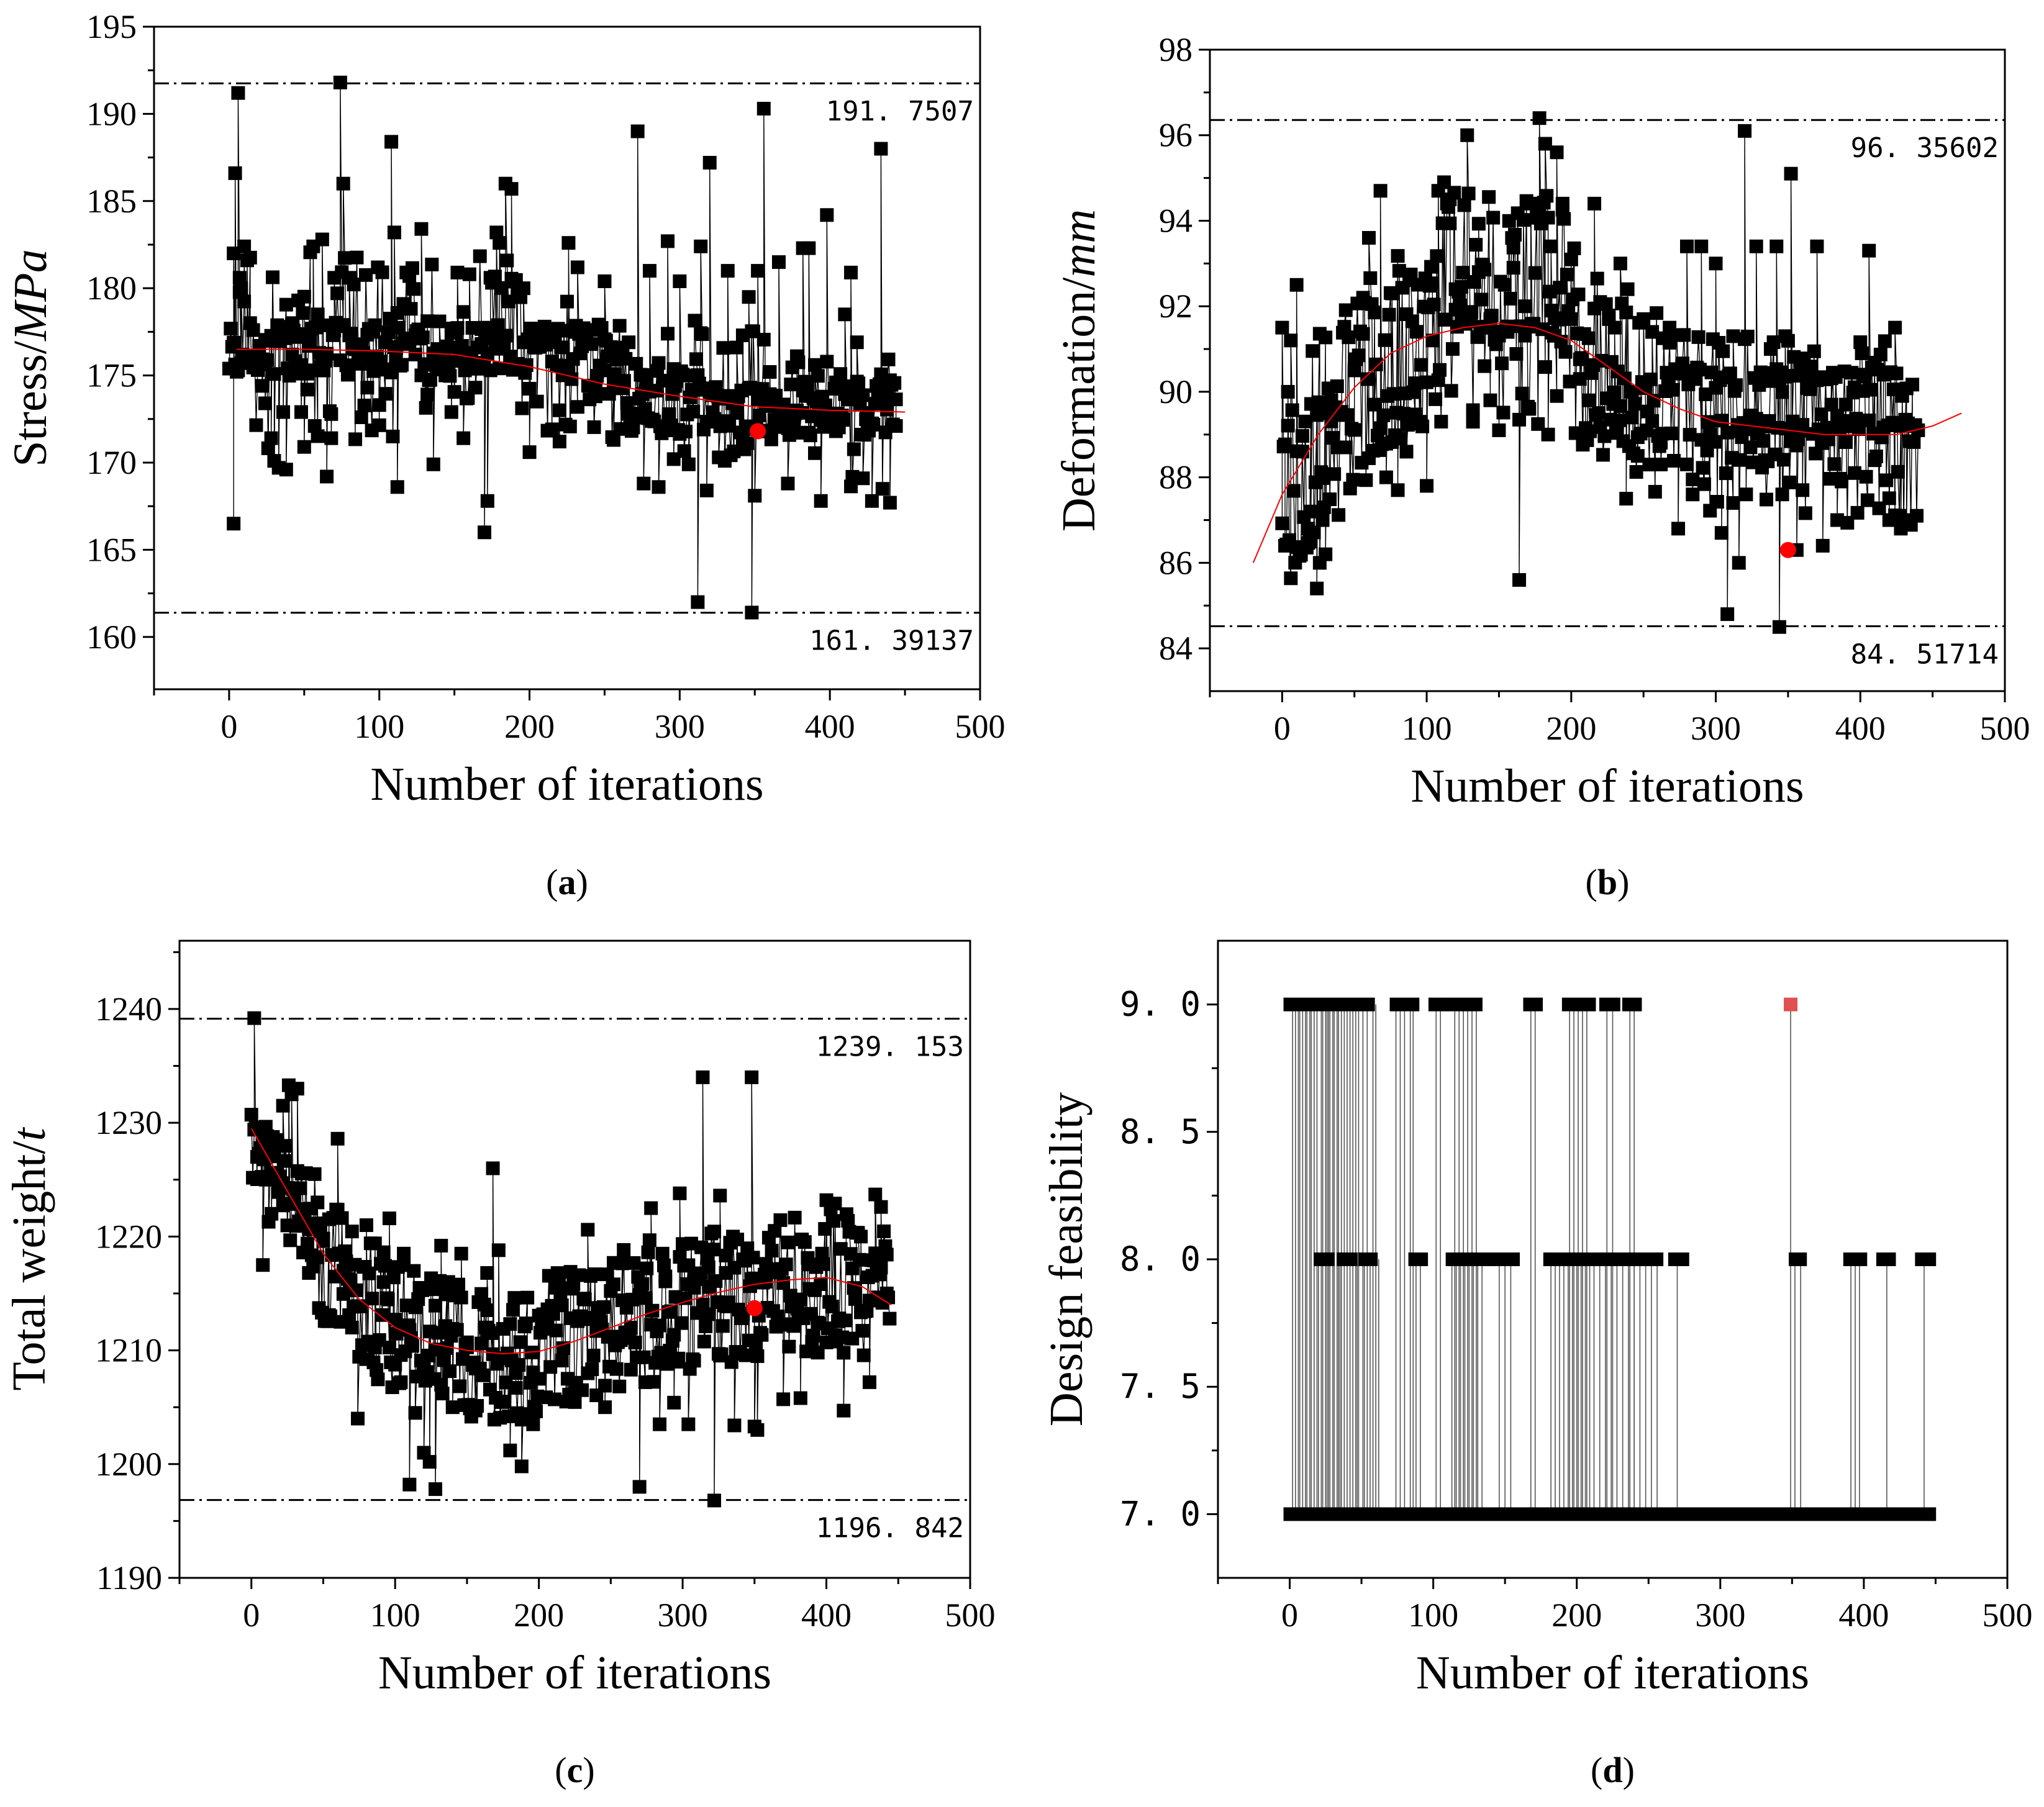 The height and width of the screenshot is (1807, 2044). I want to click on y-tick-label: 92, so click(1175, 306).